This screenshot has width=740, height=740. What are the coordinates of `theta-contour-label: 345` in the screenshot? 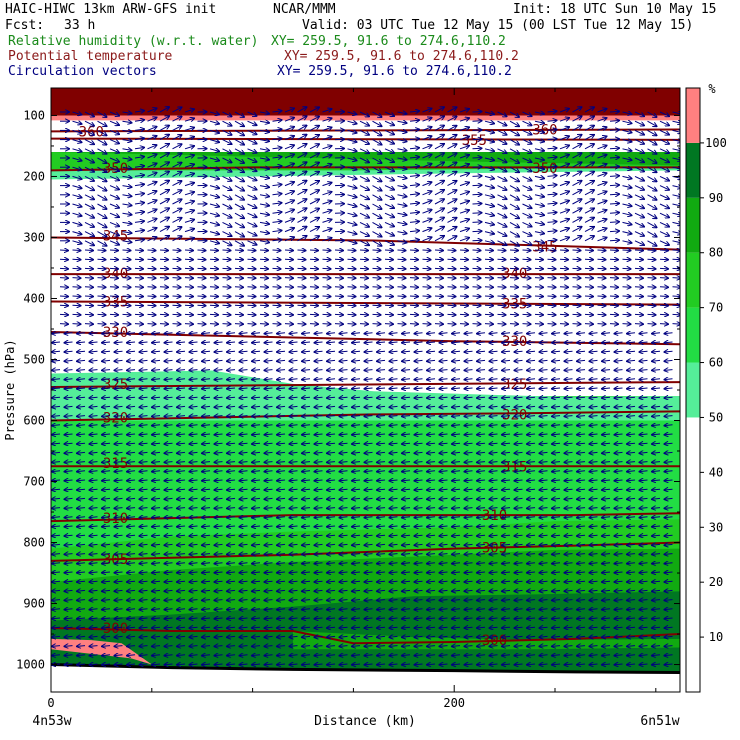 It's located at (115, 237).